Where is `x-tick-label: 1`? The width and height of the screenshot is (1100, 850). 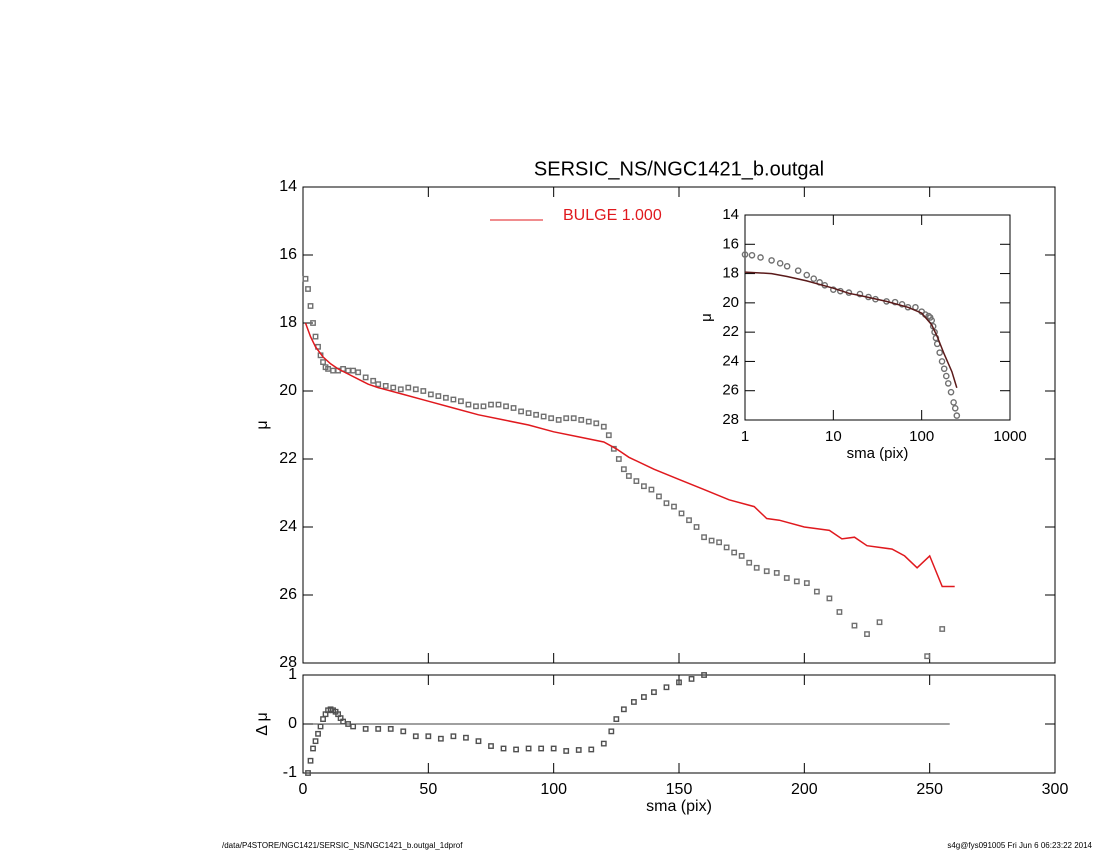 x-tick-label: 1 is located at coordinates (745, 436).